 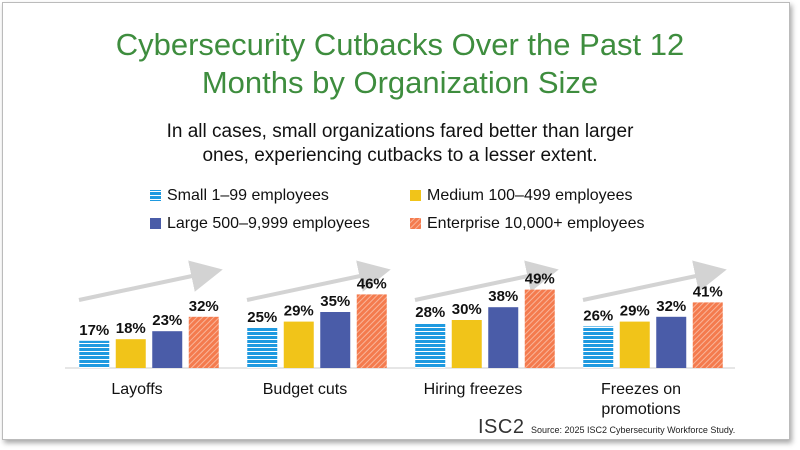 What do you see at coordinates (268, 223) in the screenshot?
I see `legend-label: Large 500–9,999 employees` at bounding box center [268, 223].